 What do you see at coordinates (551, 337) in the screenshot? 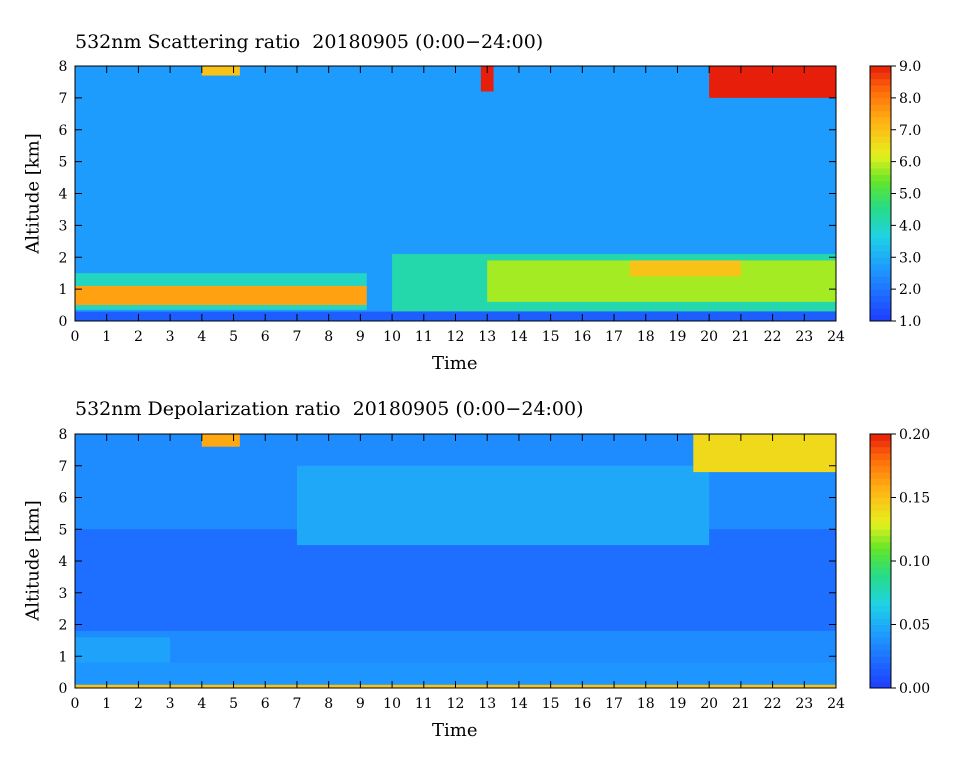
I see `x-tick-label: 15` at bounding box center [551, 337].